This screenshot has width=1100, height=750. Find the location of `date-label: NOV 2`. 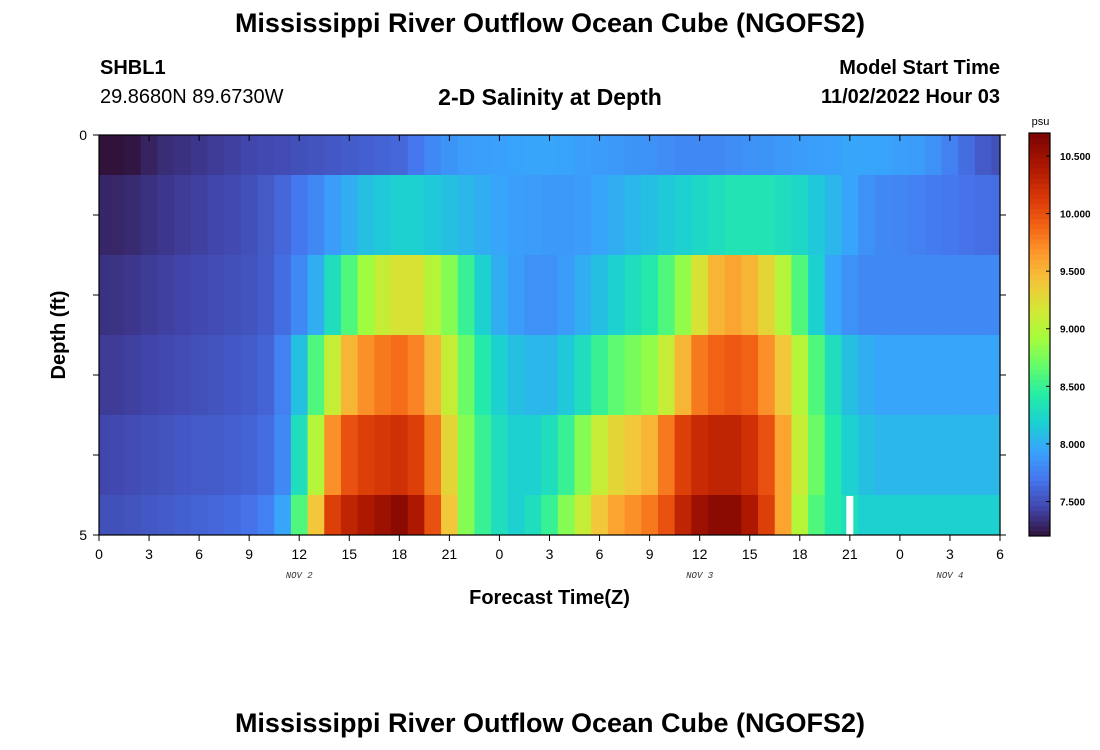

date-label: NOV 2 is located at coordinates (300, 576).